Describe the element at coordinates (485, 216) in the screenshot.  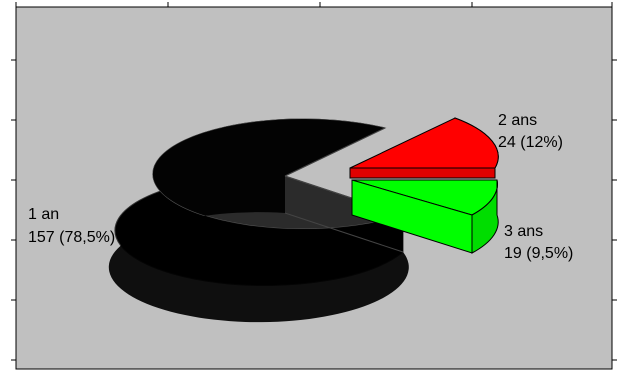
I see `pie-slice-3-ans-side` at that location.